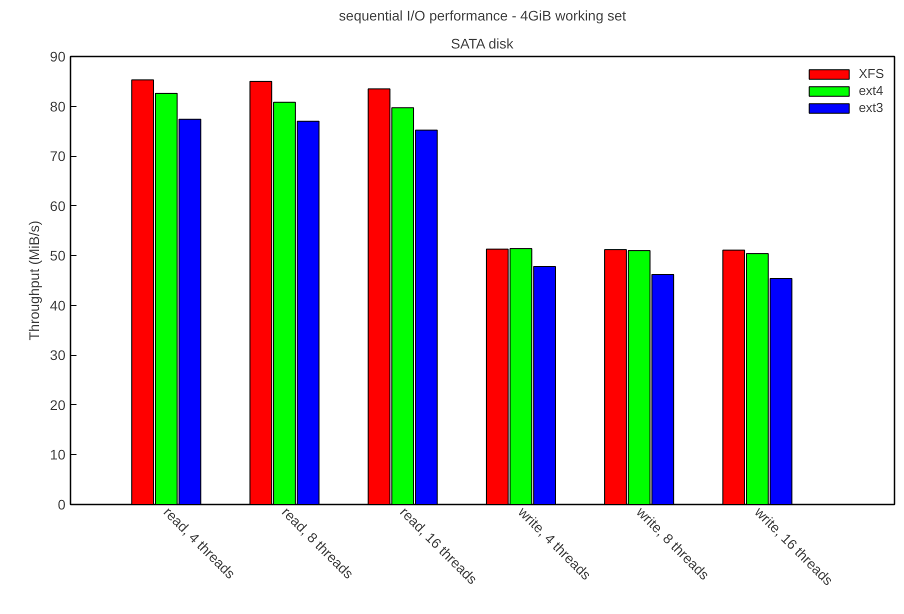 The width and height of the screenshot is (904, 614). Describe the element at coordinates (871, 73) in the screenshot. I see `legend-label: XFS` at that location.